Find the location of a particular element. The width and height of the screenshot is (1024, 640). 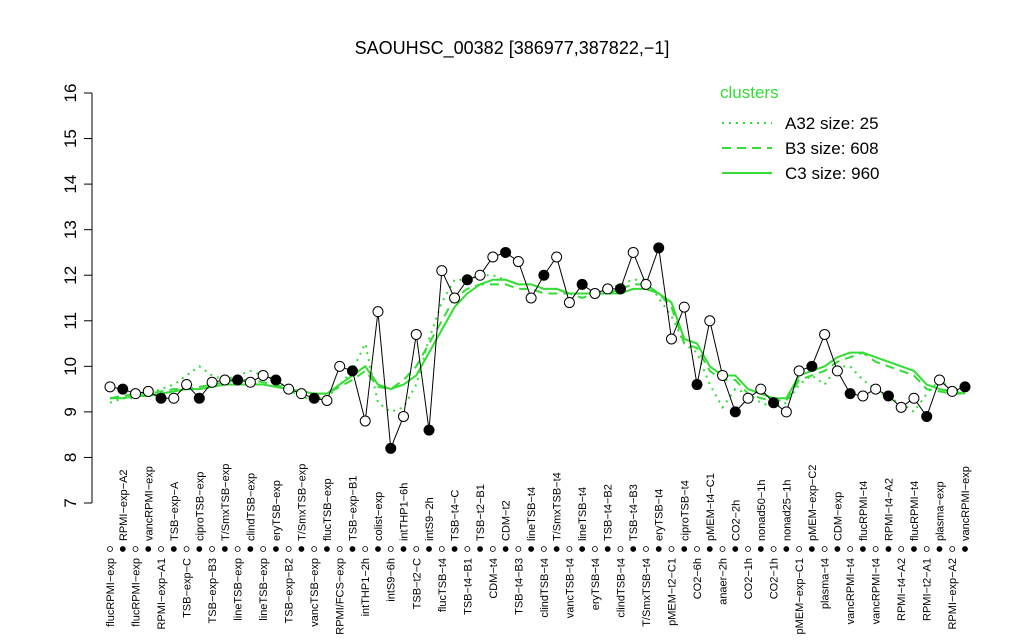

x-tick-label: vancRPMI−t4 is located at coordinates (877, 591).